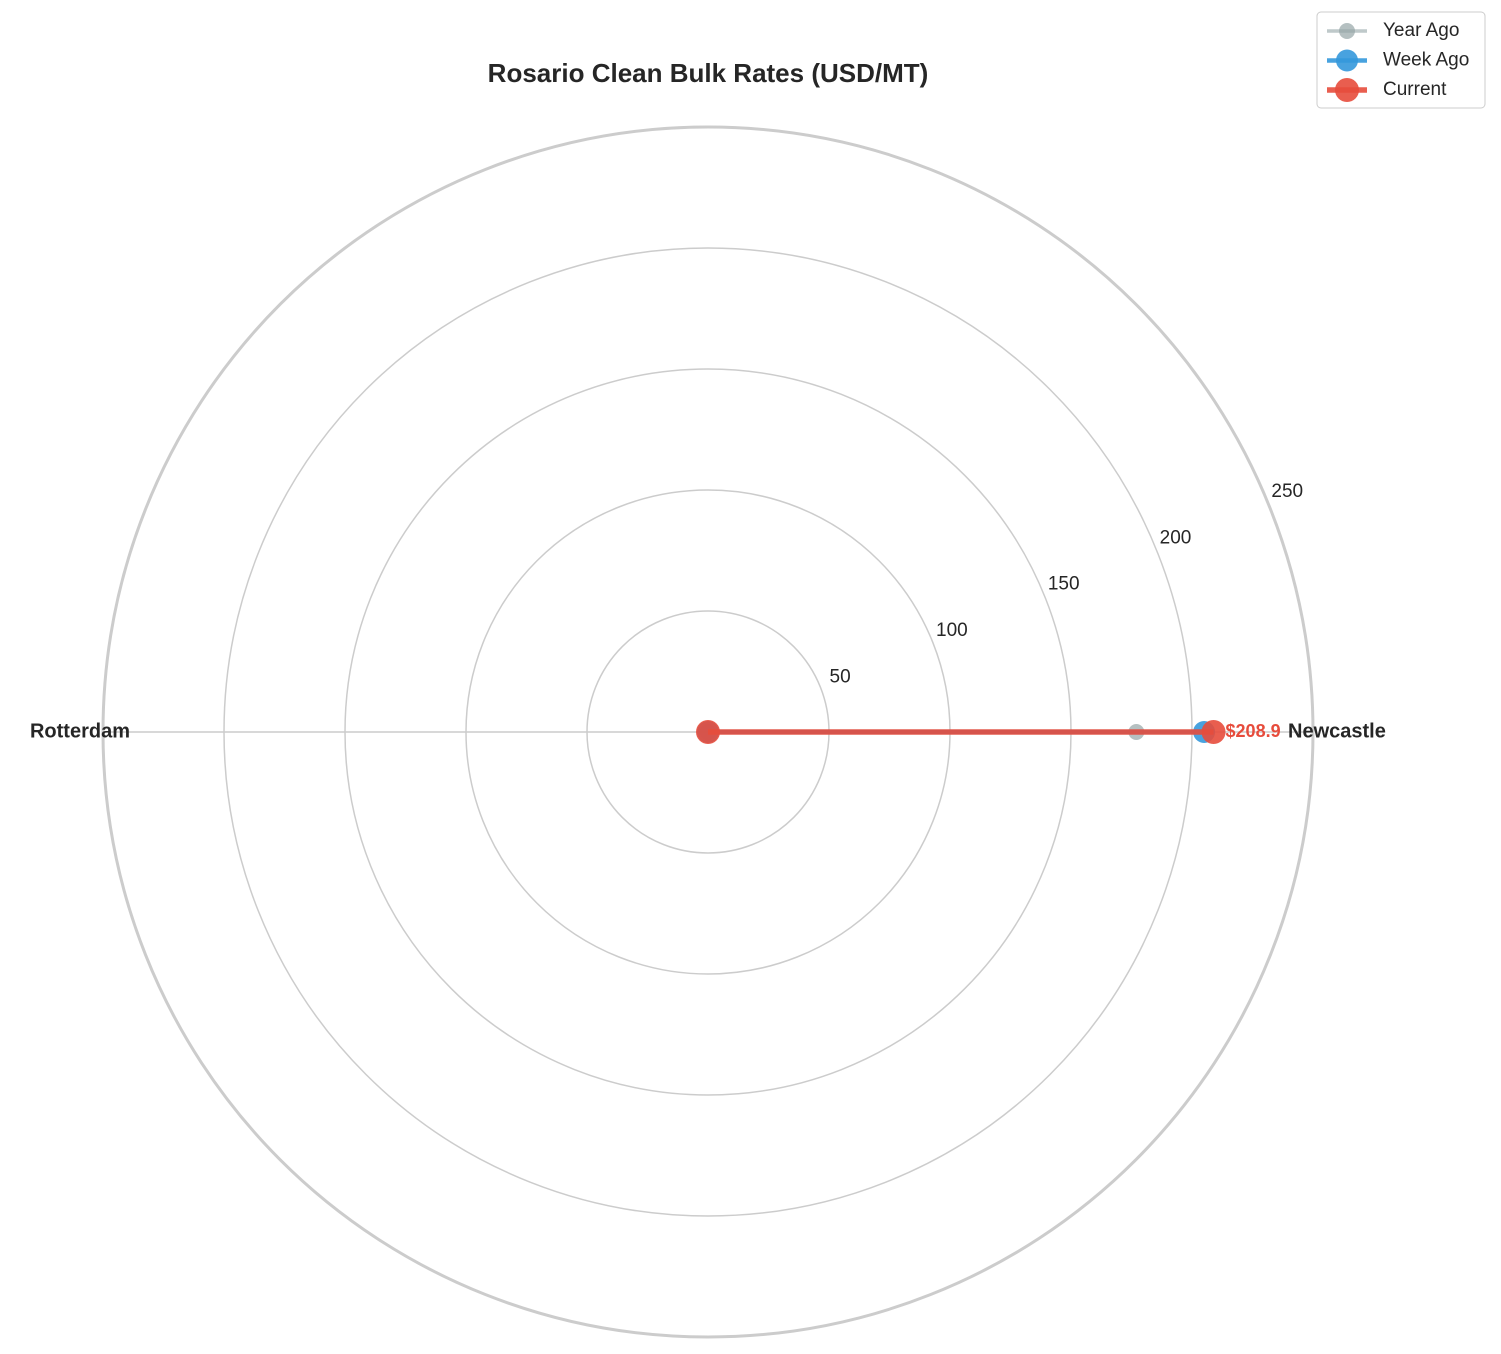  Describe the element at coordinates (1415, 89) in the screenshot. I see `legend-label: Current` at that location.